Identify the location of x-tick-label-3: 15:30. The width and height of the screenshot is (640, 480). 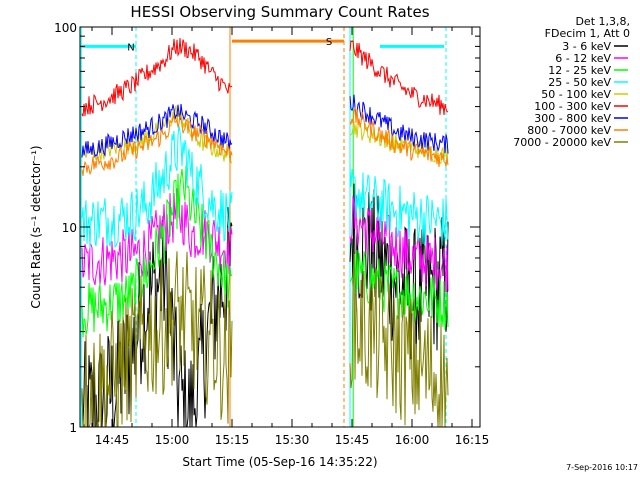
(292, 440).